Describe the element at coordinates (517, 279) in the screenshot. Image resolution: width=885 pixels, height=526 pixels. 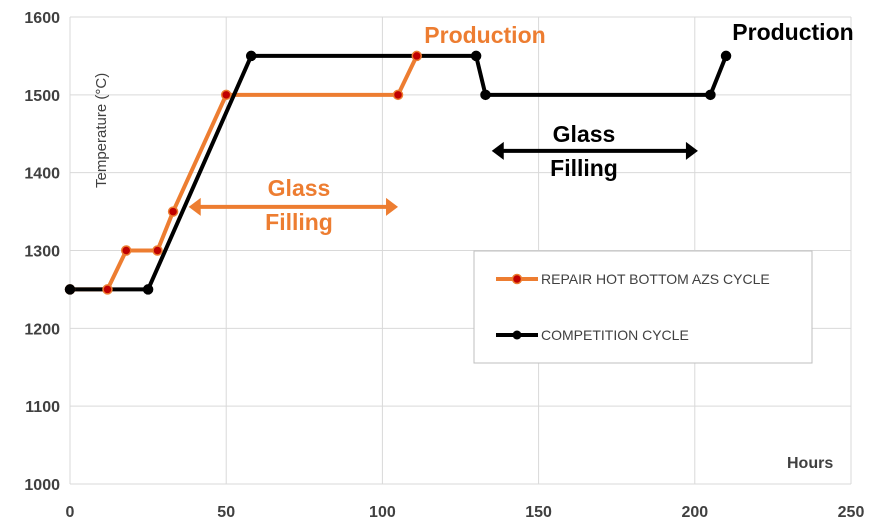
I see `legend-marker-repair` at that location.